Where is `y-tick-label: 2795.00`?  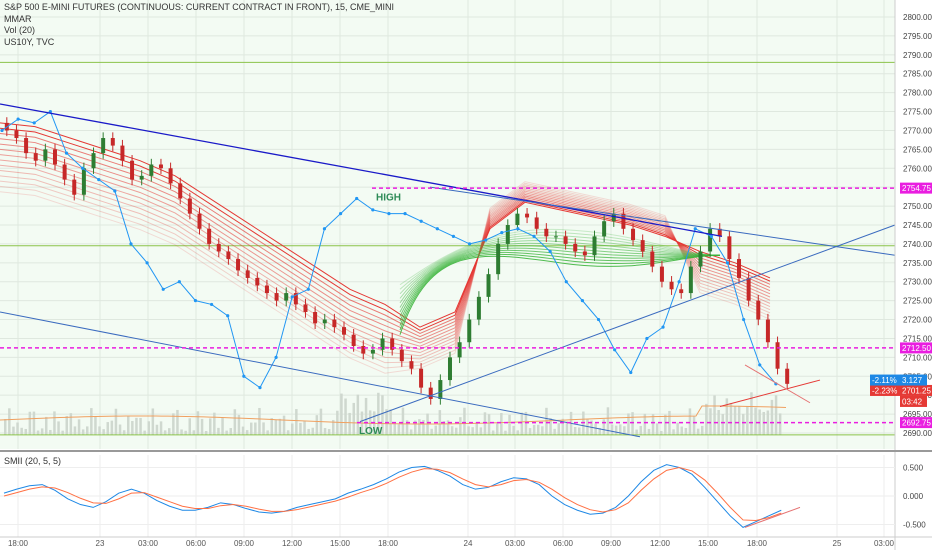 y-tick-label: 2795.00 is located at coordinates (917, 36).